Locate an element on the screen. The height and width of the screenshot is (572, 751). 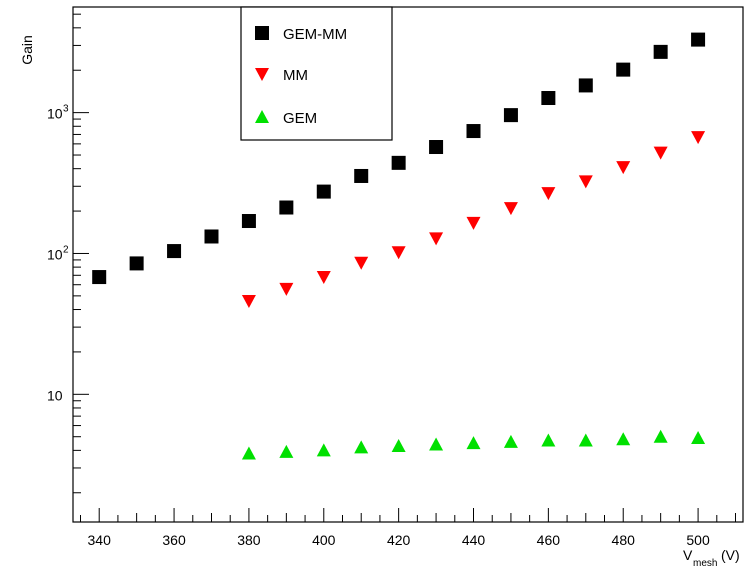
y-tick-label-exponent: 3 is located at coordinates (66, 109).